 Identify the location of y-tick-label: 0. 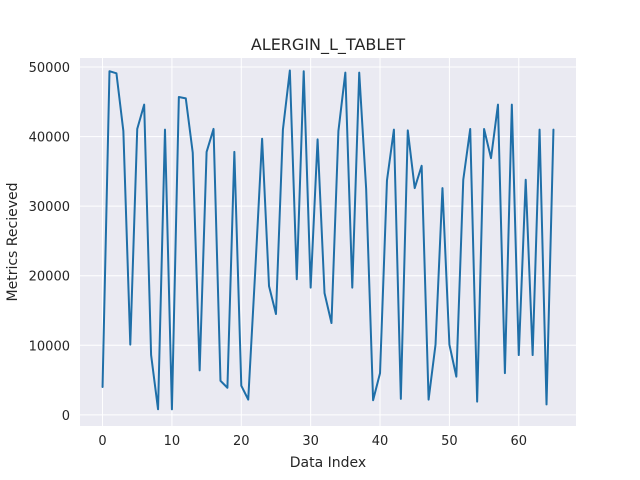
(66, 416).